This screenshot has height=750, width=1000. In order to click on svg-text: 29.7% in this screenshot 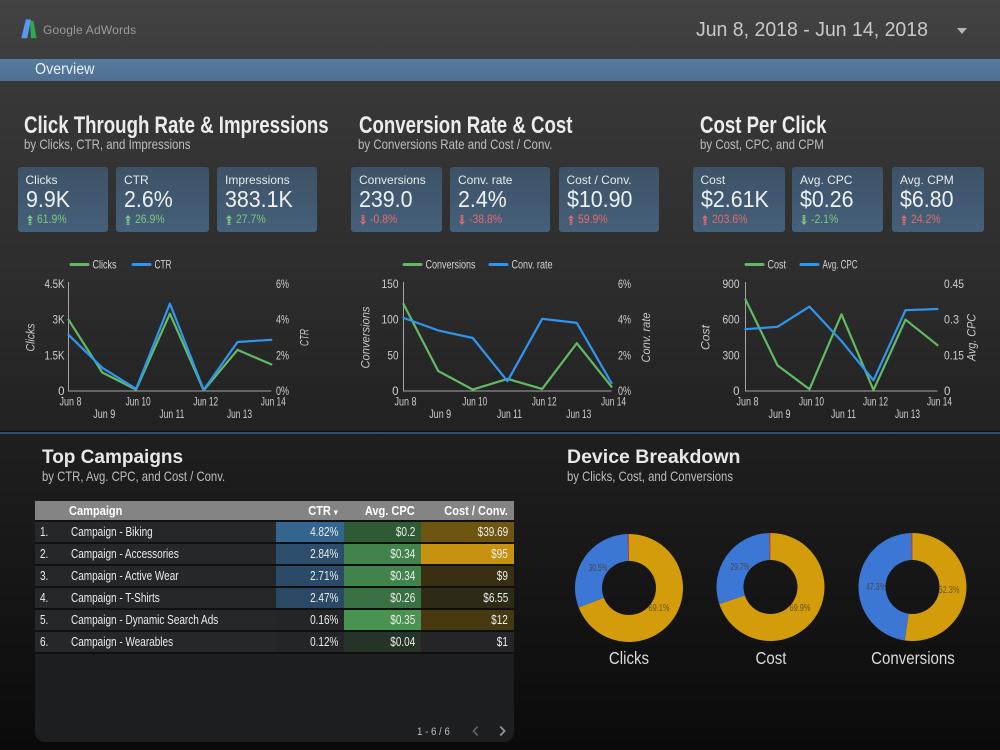, I will do `click(740, 567)`.